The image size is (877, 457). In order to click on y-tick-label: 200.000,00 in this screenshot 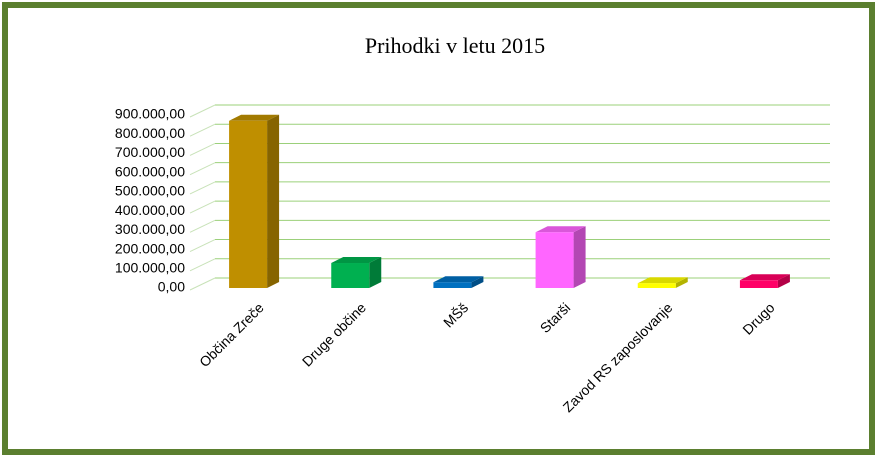, I will do `click(150, 248)`.